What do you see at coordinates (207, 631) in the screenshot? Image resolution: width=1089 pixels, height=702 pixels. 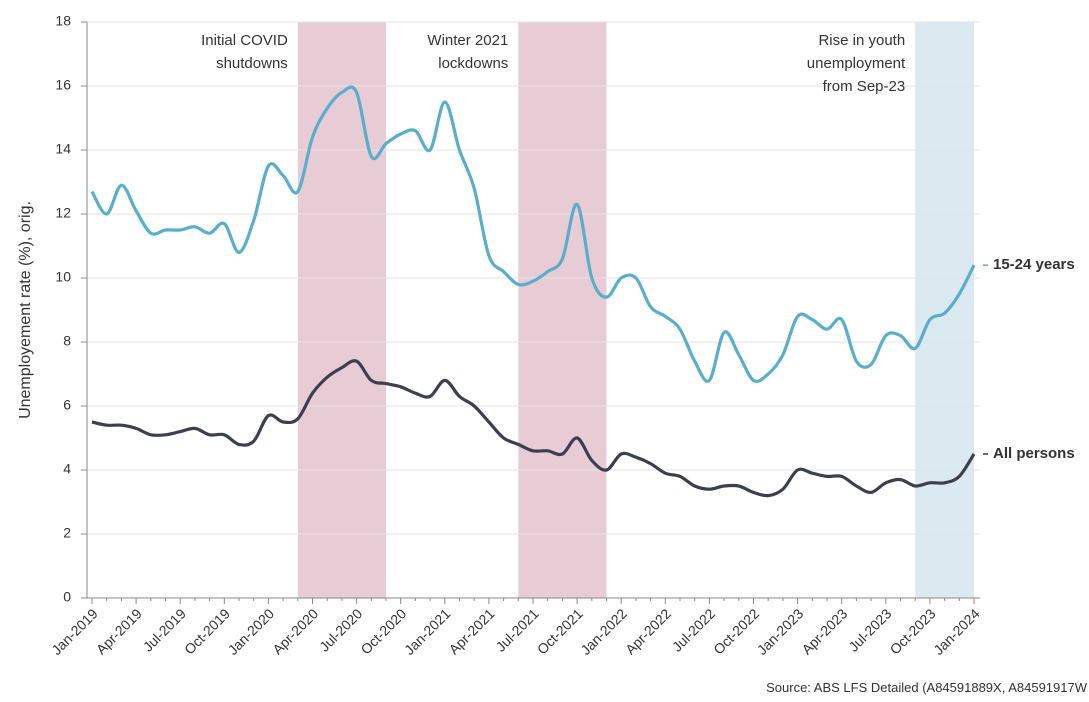 I see `x-tick-label: Oct-2019` at bounding box center [207, 631].